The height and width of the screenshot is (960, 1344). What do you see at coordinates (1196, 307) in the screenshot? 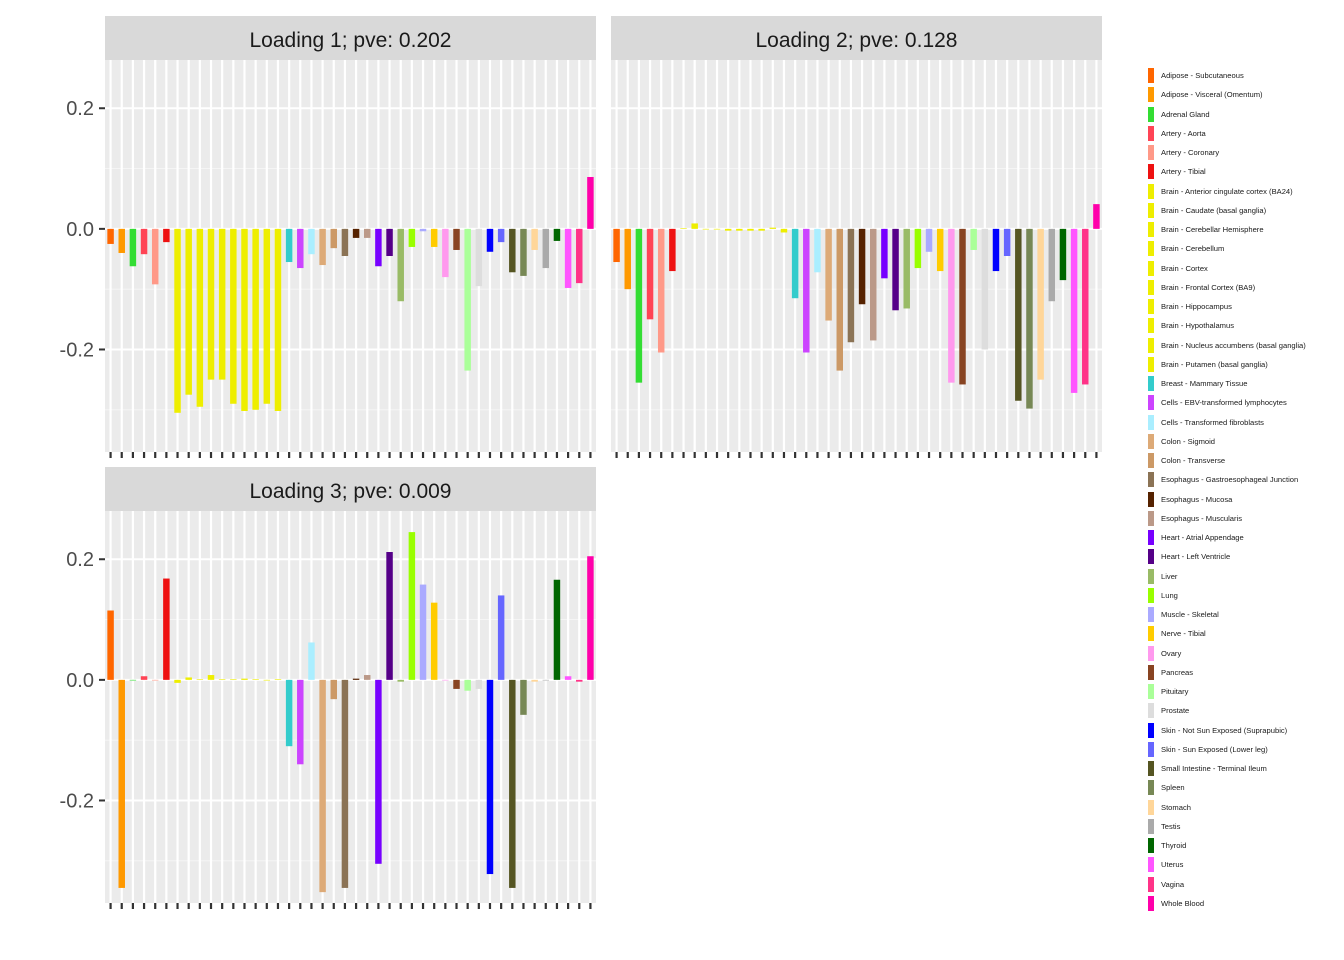
I see `legend-label: Brain - Hippocampus` at bounding box center [1196, 307].